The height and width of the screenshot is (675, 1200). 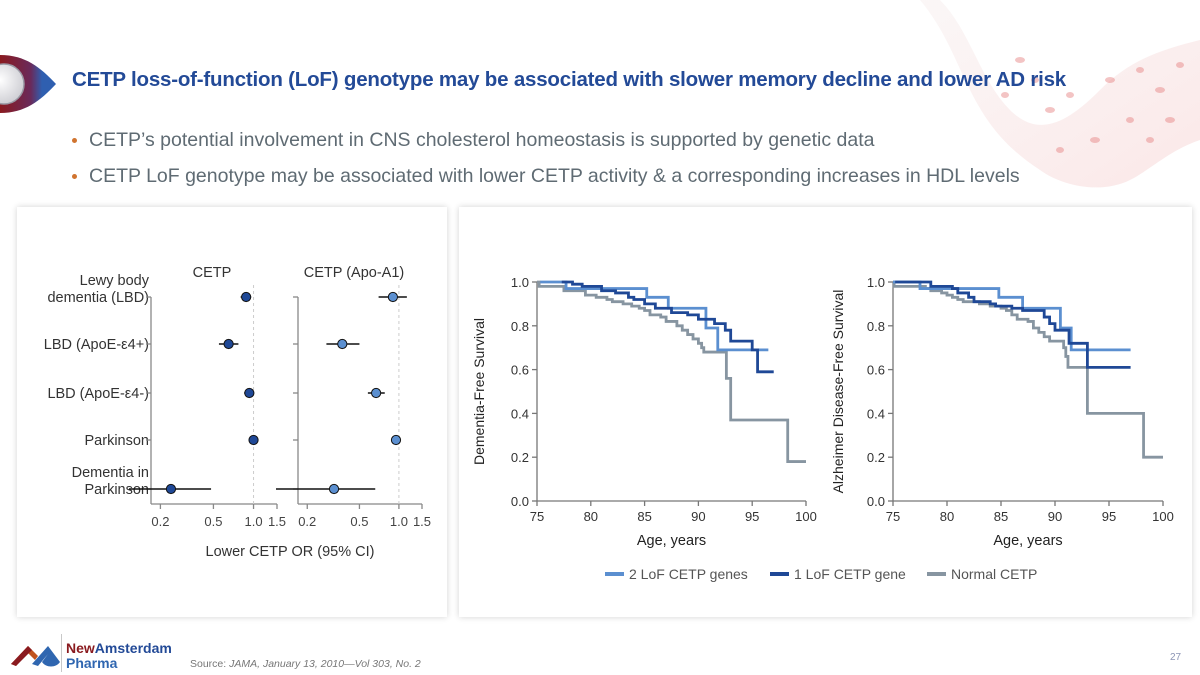 I want to click on logo-new: New, so click(x=80, y=648).